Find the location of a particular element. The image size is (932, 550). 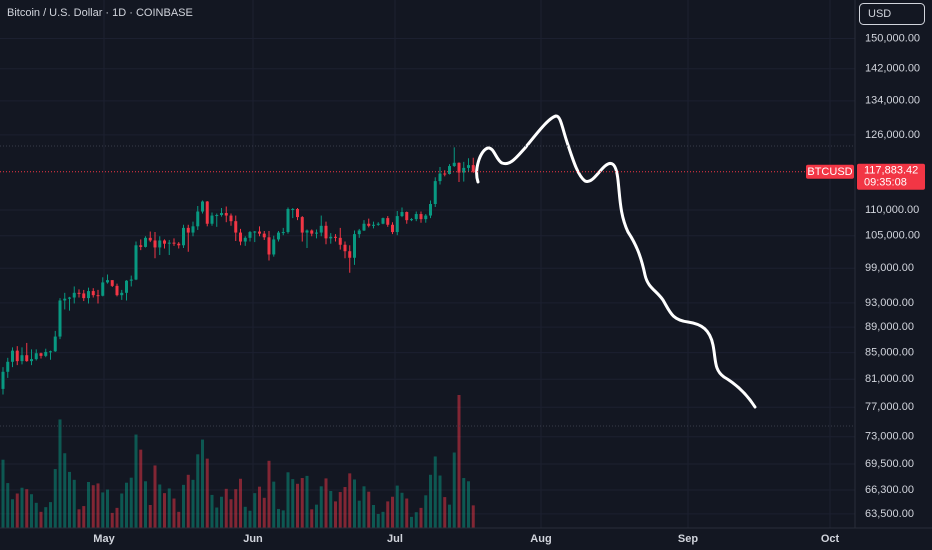

x-tick-label: Aug is located at coordinates (540, 539).